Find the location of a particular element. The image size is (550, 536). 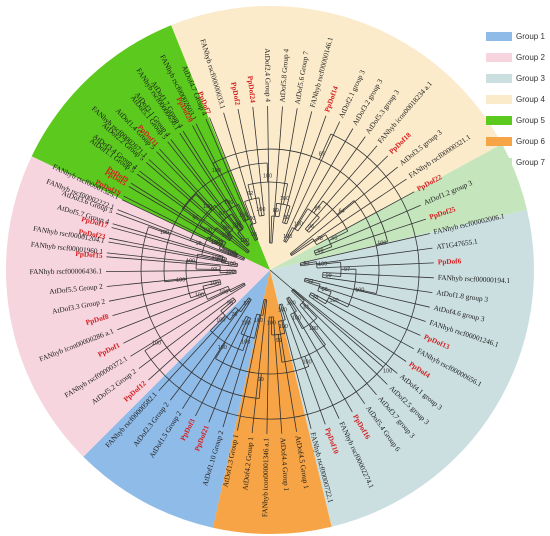

bootstrap-value: 59 is located at coordinates (306, 264).